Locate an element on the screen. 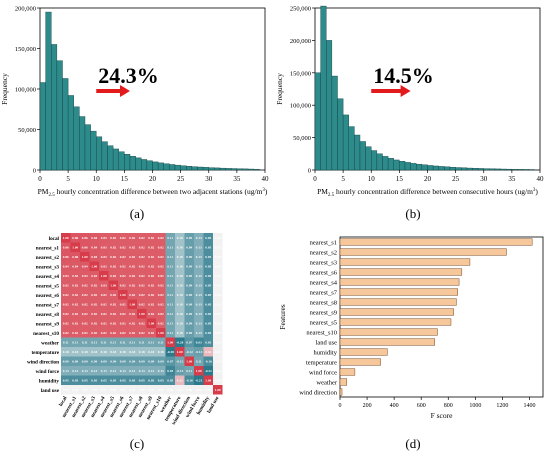 This screenshot has height=456, width=550. heatmap-cell-value: -0.28 is located at coordinates (179, 343).